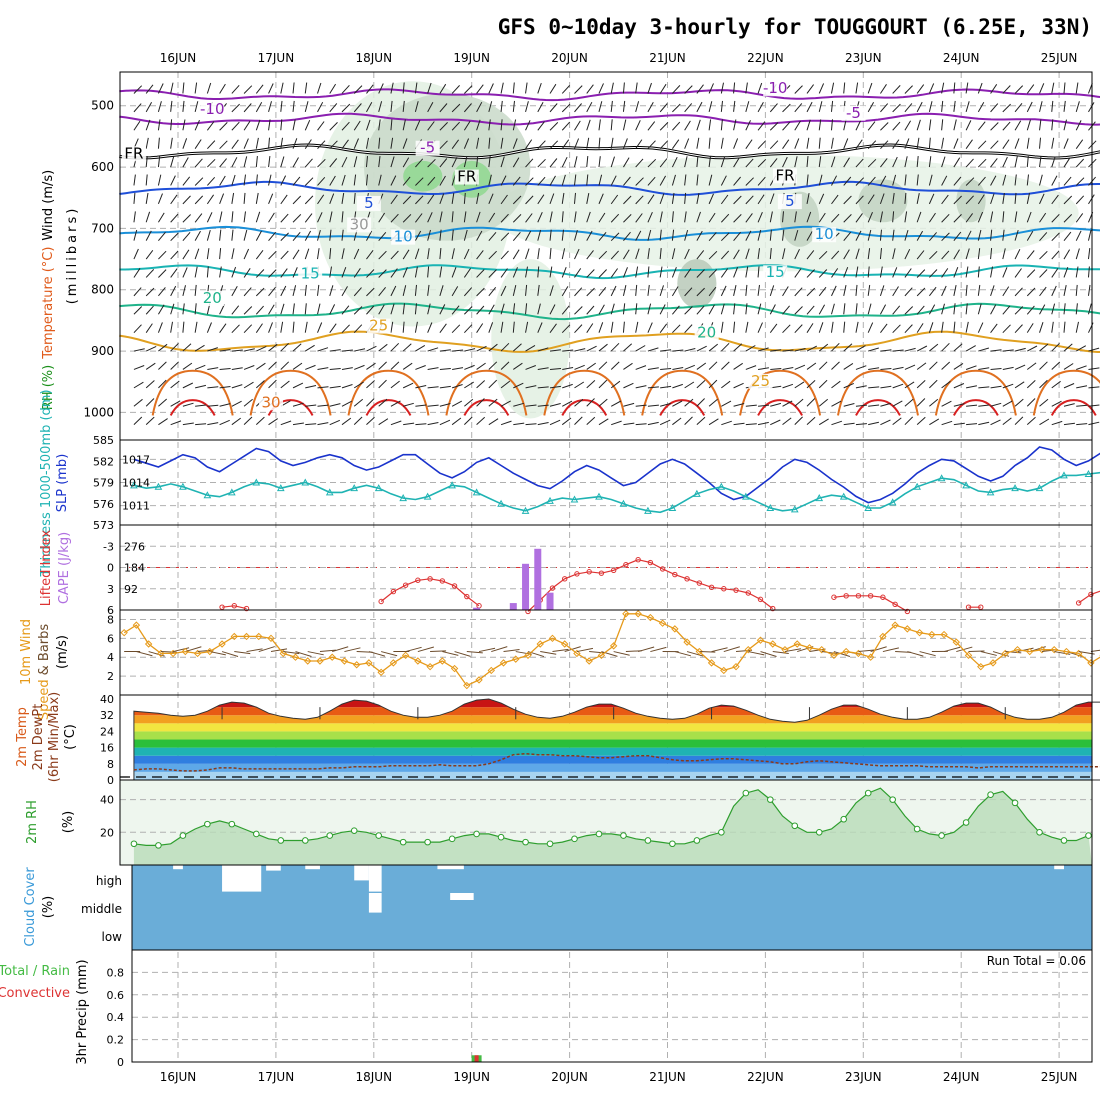 Image resolution: width=1100 pixels, height=1100 pixels. I want to click on contour-label: 30, so click(270, 402).